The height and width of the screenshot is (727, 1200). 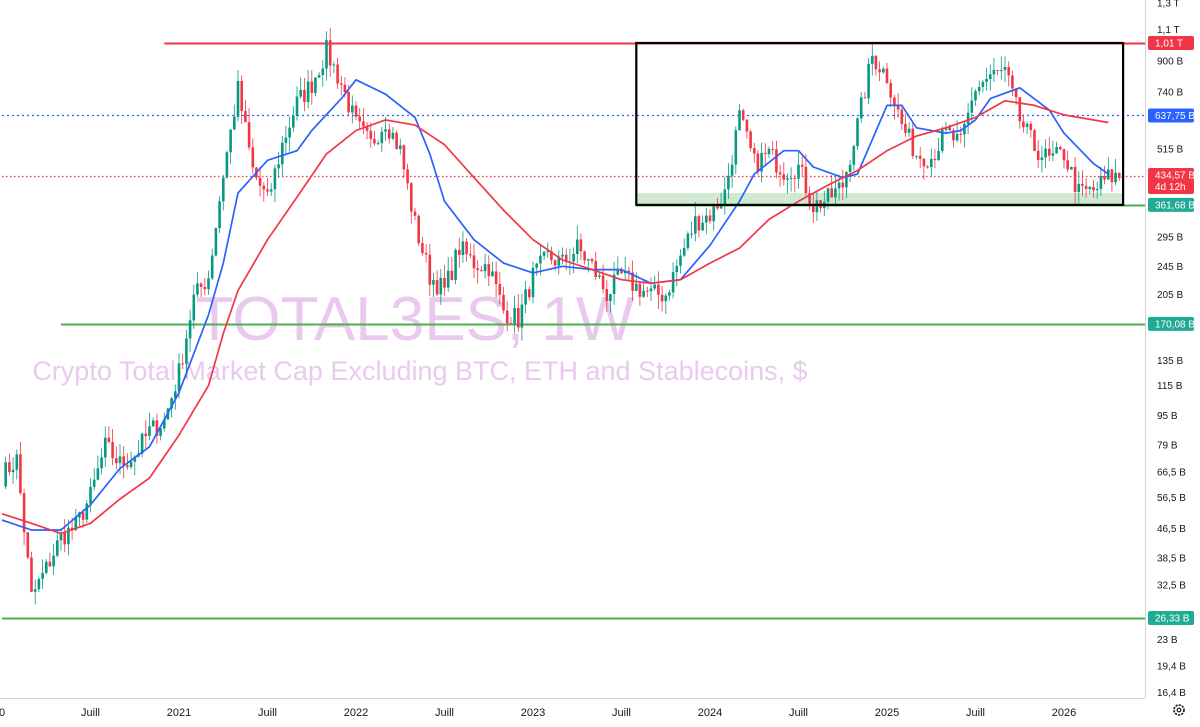 I want to click on time-tick-label: 0, so click(x=2, y=713).